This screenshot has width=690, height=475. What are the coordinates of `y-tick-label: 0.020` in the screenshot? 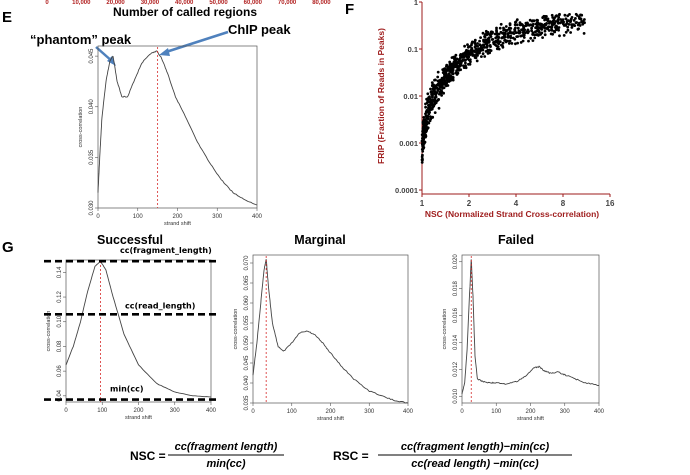 It's located at (456, 262).